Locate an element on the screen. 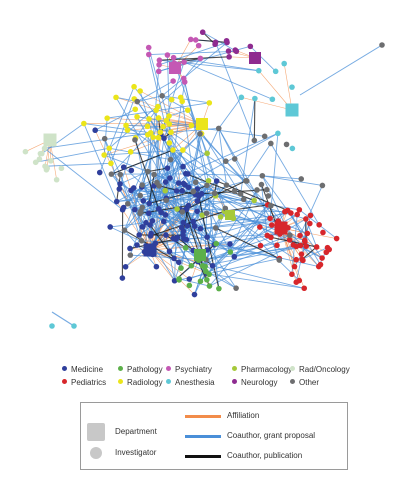 The width and height of the screenshot is (400, 479). department-label: Department is located at coordinates (136, 431).